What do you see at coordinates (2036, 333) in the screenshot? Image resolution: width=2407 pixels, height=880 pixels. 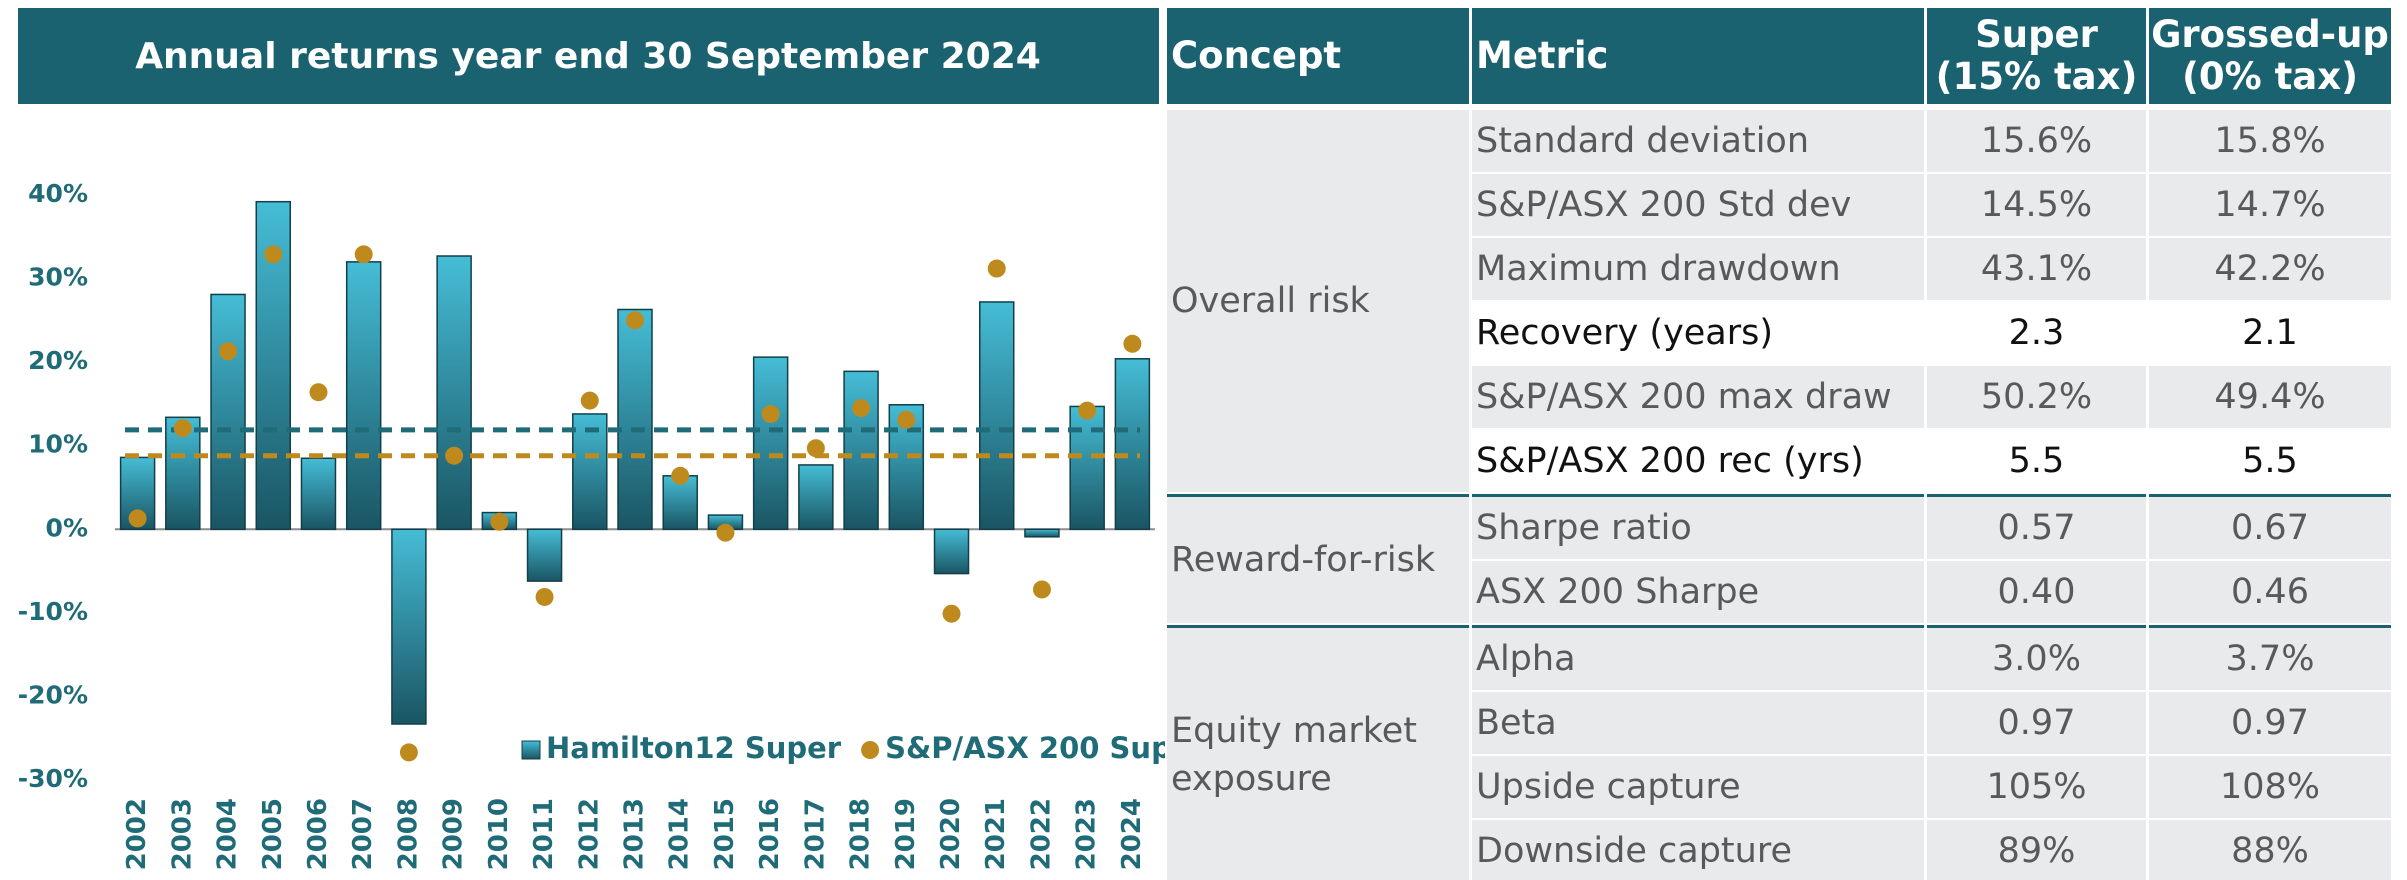 I see `value-cell: 2.3` at bounding box center [2036, 333].